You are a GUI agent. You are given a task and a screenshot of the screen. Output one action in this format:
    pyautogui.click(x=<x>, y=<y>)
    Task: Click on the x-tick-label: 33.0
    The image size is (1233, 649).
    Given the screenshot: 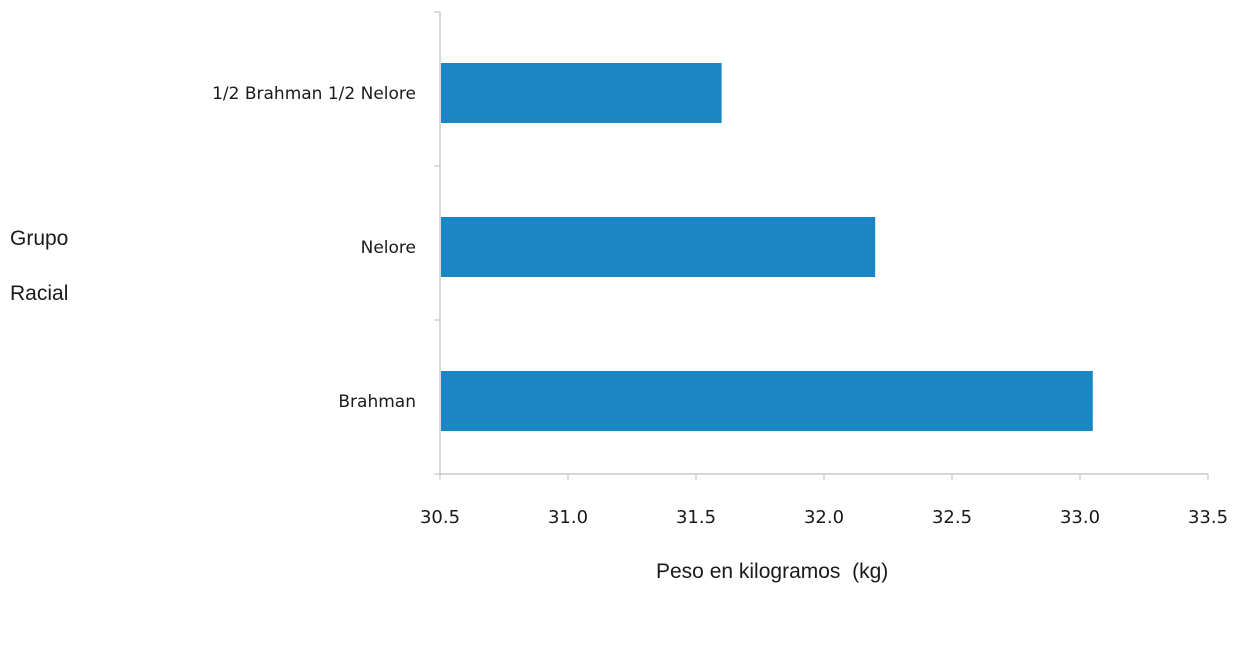 What is the action you would take?
    pyautogui.click(x=1080, y=517)
    